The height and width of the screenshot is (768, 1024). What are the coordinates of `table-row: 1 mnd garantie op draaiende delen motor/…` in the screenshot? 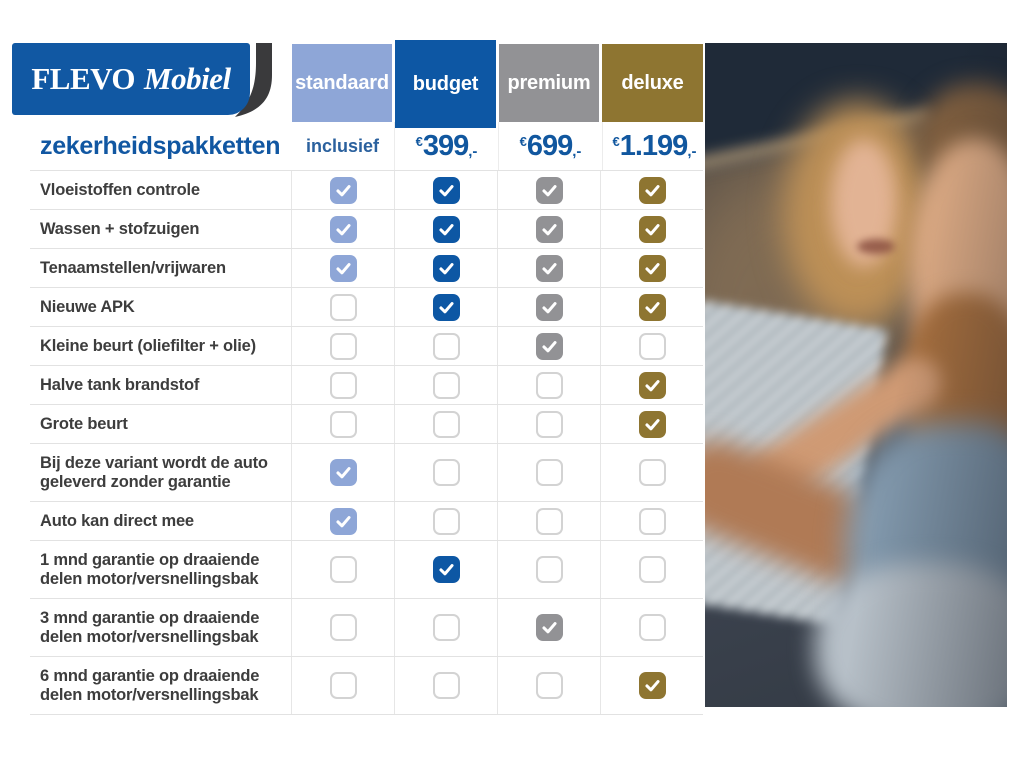 It's located at (366, 570).